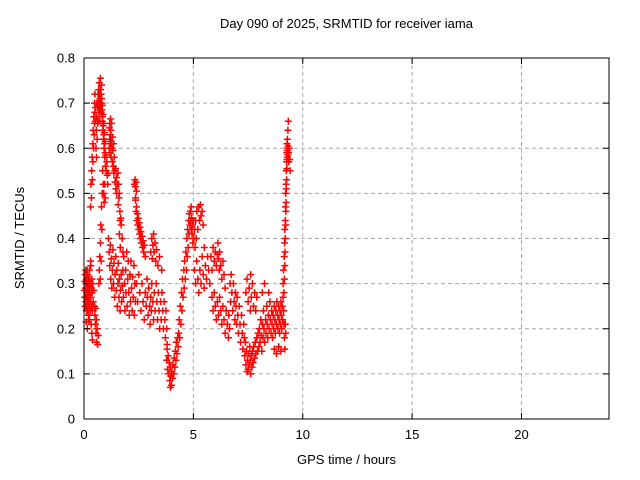 The height and width of the screenshot is (480, 640). I want to click on x-tick-label: 0, so click(83, 434).